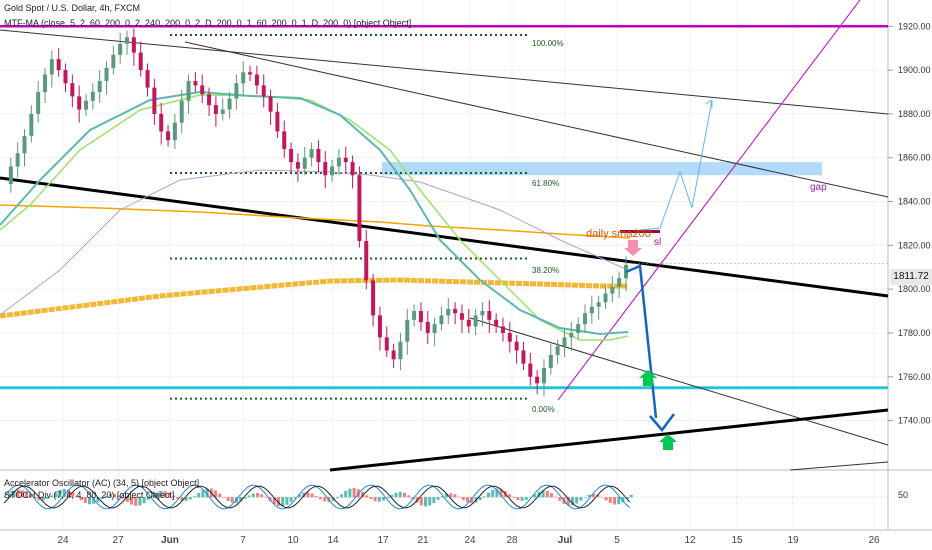 This screenshot has height=550, width=932. Describe the element at coordinates (662, 422) in the screenshot. I see `forecast-arrowhead` at that location.